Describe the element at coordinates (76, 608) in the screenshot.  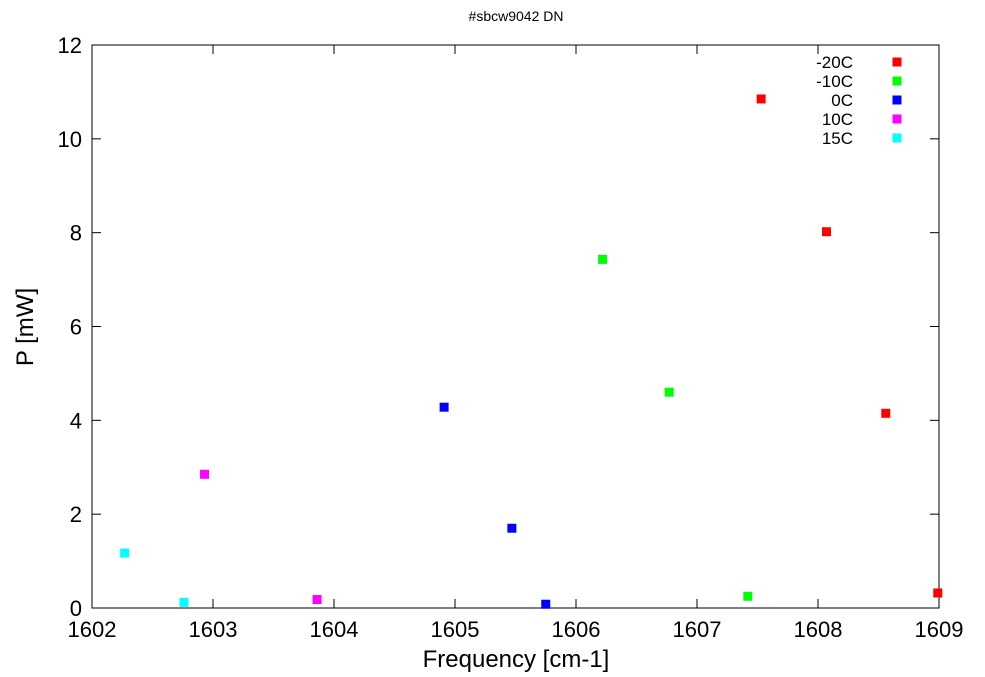
I see `y-tick-label: 0` at that location.